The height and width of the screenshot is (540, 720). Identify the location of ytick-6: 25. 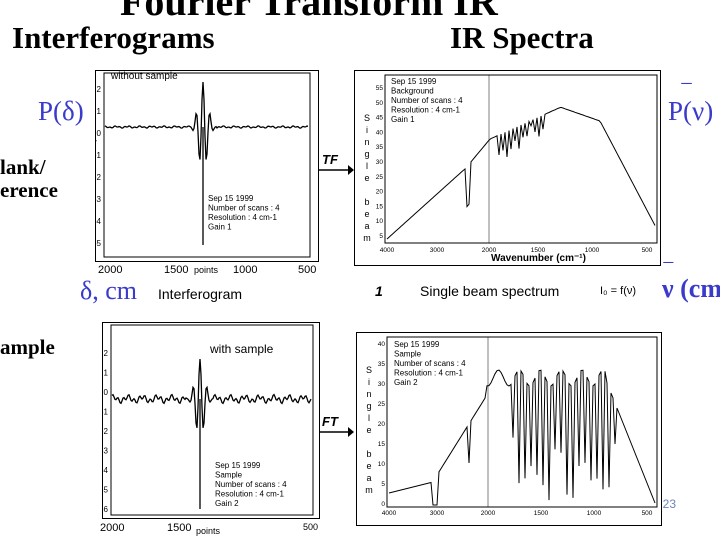
(380, 177).